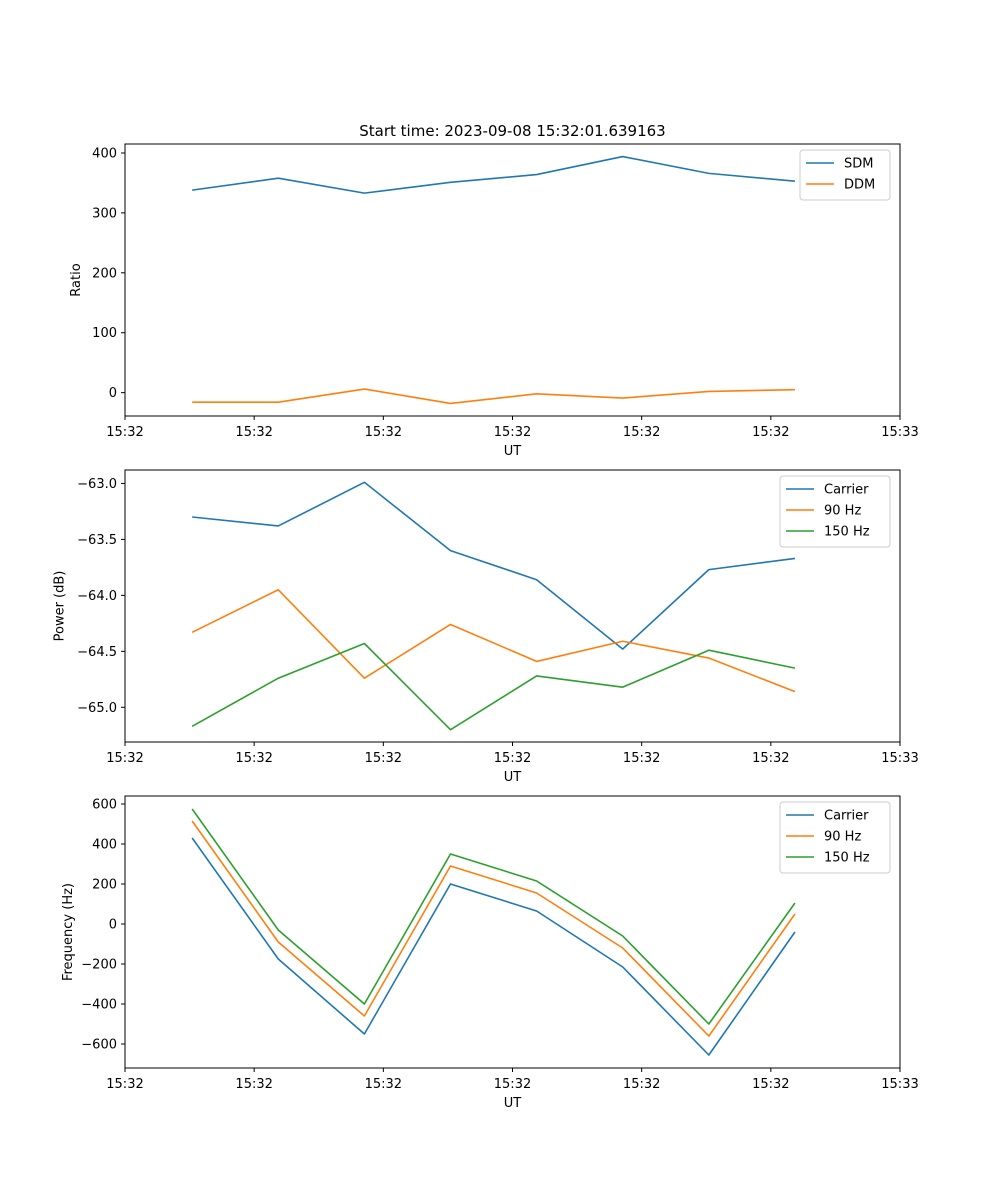 The width and height of the screenshot is (1000, 1200). I want to click on y-tick-label: −63.0, so click(97, 484).